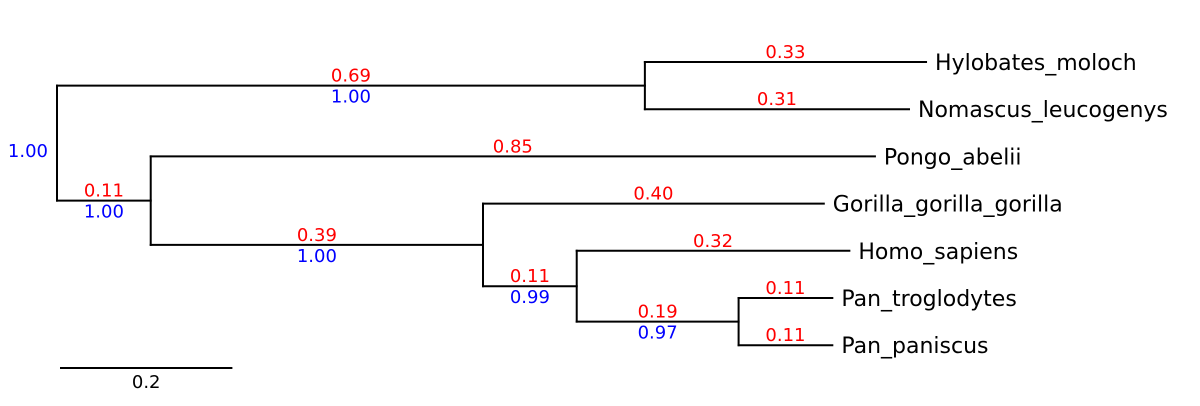 Image resolution: width=1200 pixels, height=406 pixels. I want to click on tip-label-pan_paniscus: Pan_paniscus, so click(914, 346).